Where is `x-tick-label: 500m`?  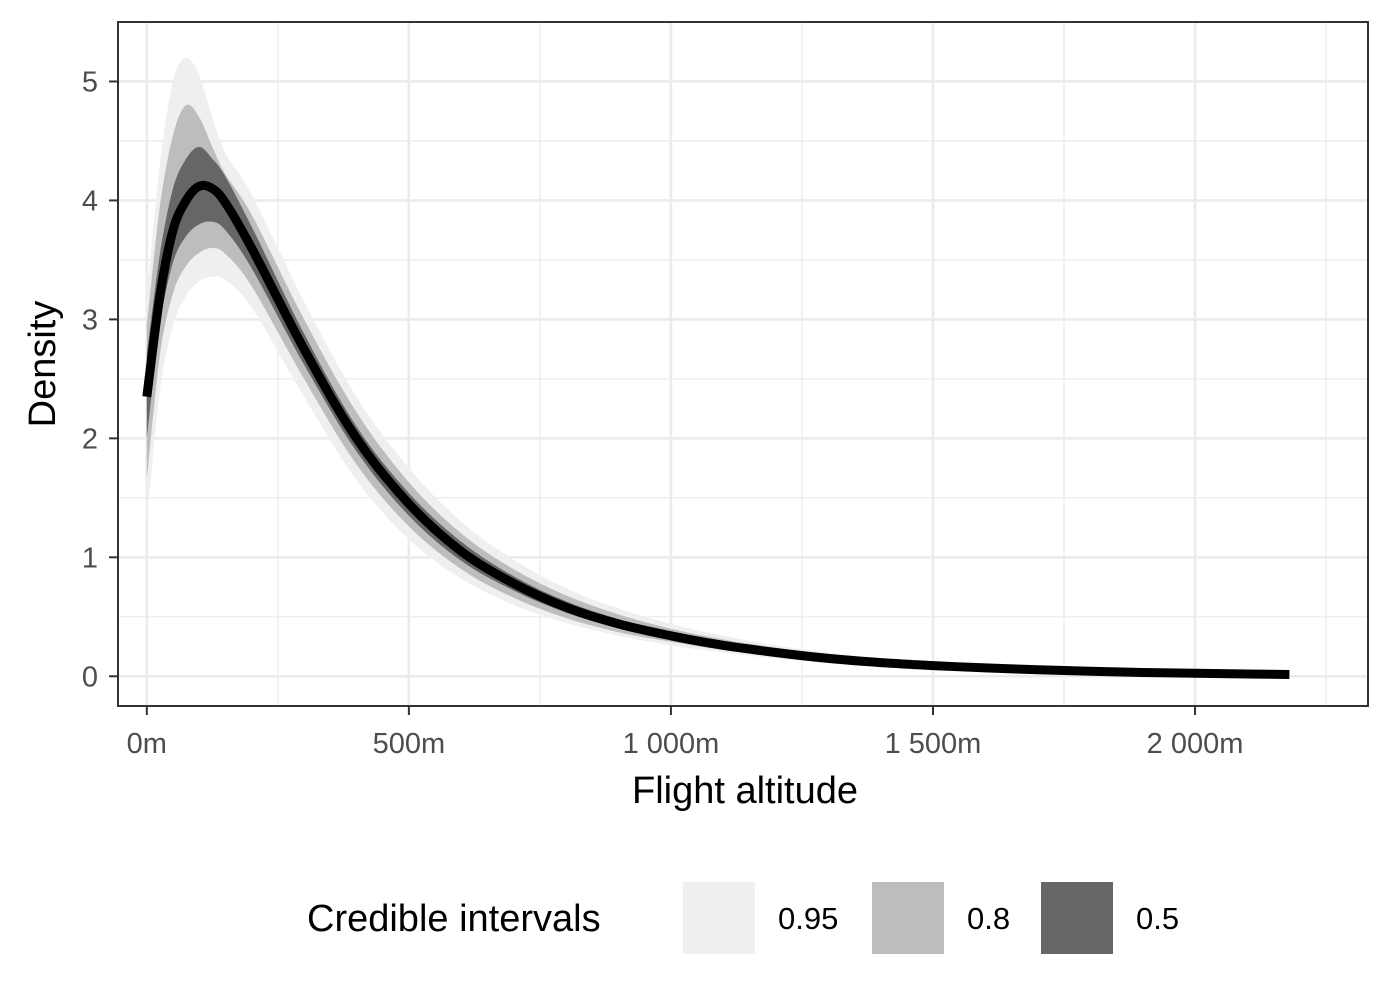
x-tick-label: 500m is located at coordinates (409, 744).